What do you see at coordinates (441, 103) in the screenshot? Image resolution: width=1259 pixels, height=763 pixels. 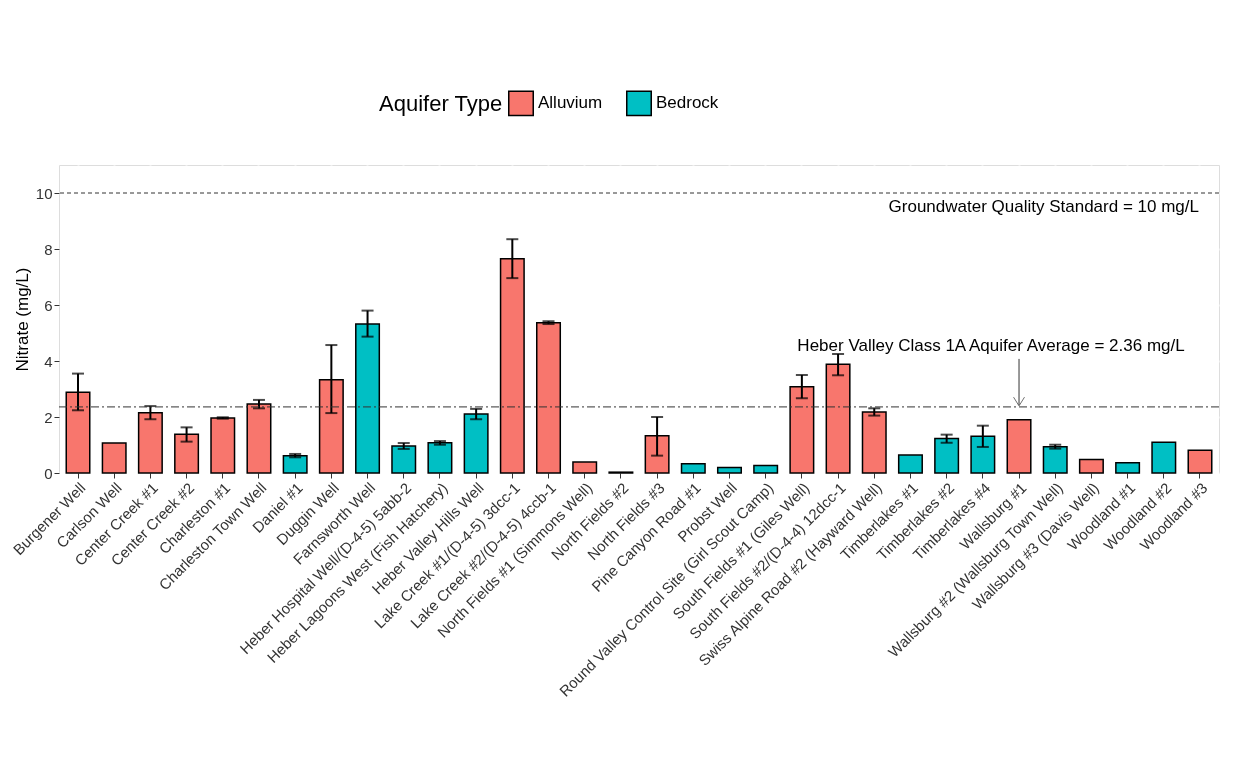 I see `legend-title: Aquifer Type` at bounding box center [441, 103].